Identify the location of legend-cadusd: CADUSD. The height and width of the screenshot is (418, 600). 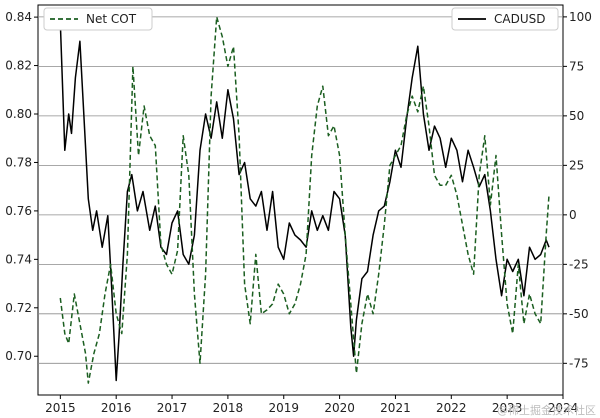
(505, 19).